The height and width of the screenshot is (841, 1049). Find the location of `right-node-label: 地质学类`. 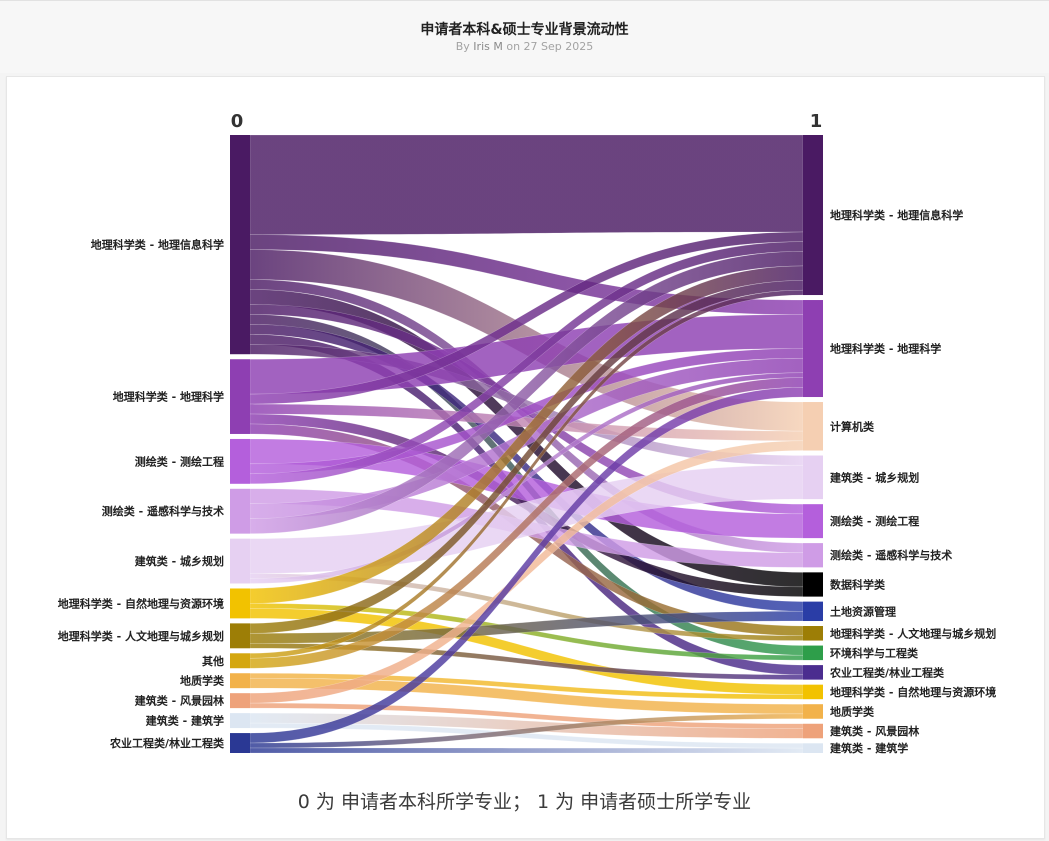

right-node-label: 地质学类 is located at coordinates (852, 711).